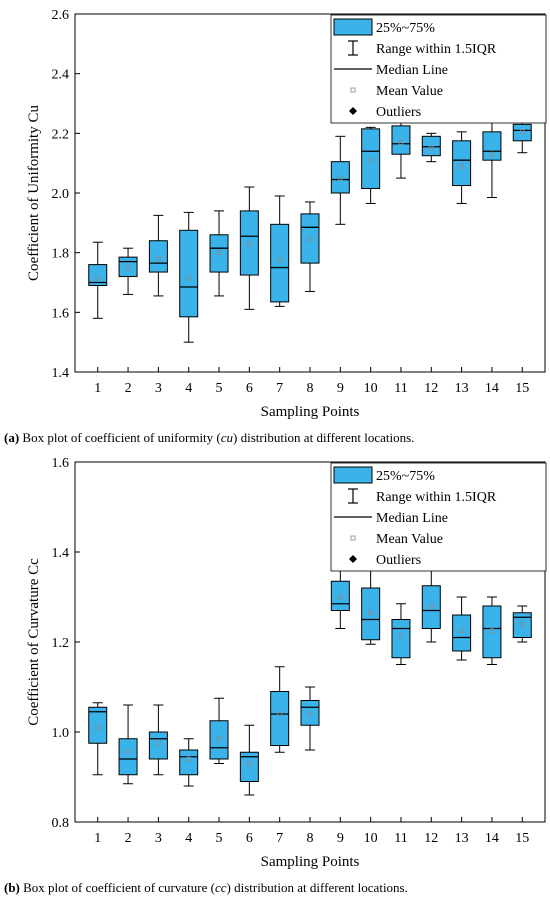 This screenshot has height=906, width=550. I want to click on caption-text: Box plot of coefficient of curvature (, so click(117, 887).